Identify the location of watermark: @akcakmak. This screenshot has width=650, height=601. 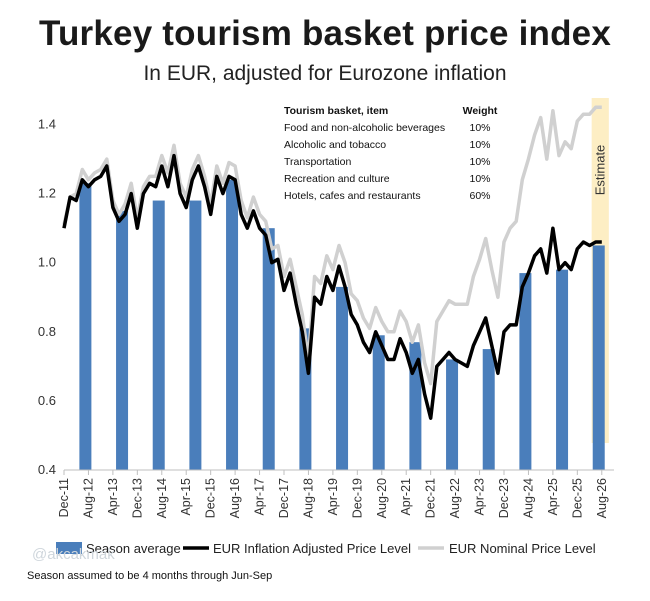
(73, 554).